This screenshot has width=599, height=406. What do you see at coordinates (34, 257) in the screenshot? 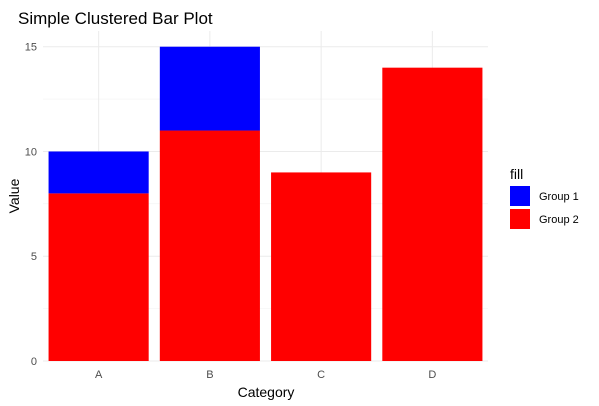
I see `y-tick-label: 5` at bounding box center [34, 257].